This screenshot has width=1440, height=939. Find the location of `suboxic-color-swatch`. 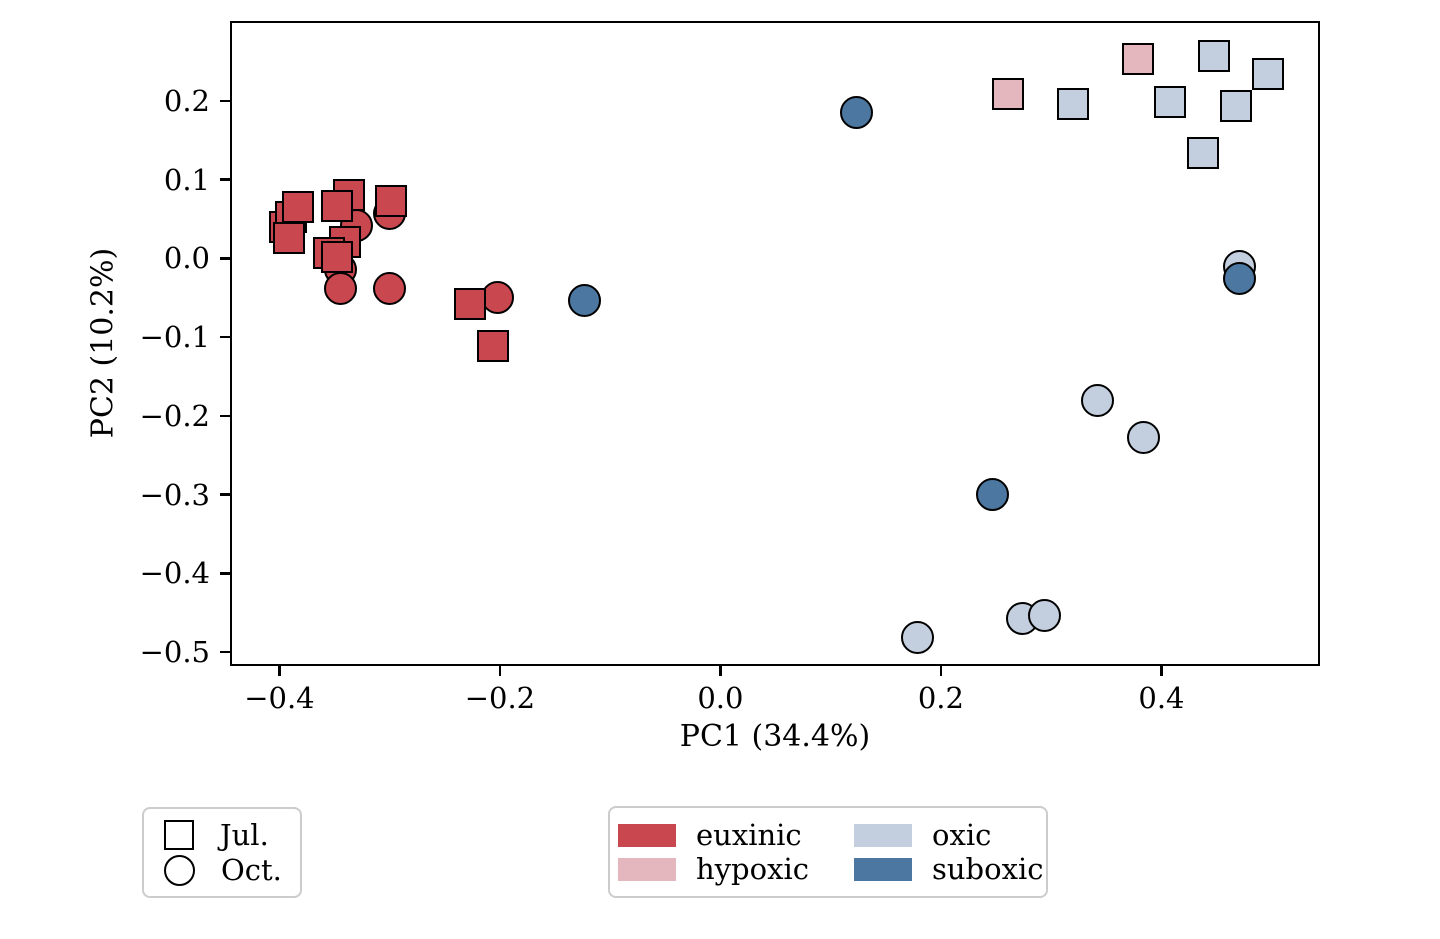

suboxic-color-swatch is located at coordinates (883, 869).